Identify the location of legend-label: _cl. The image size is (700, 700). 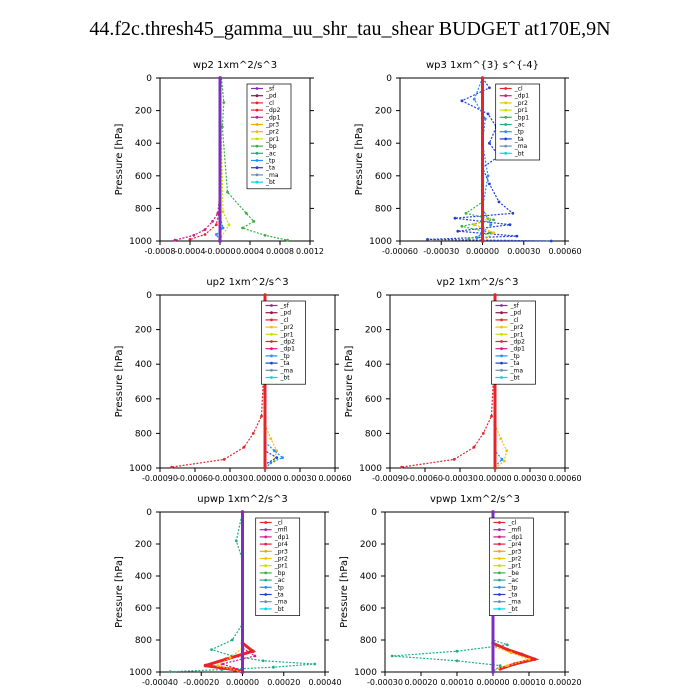
(514, 320).